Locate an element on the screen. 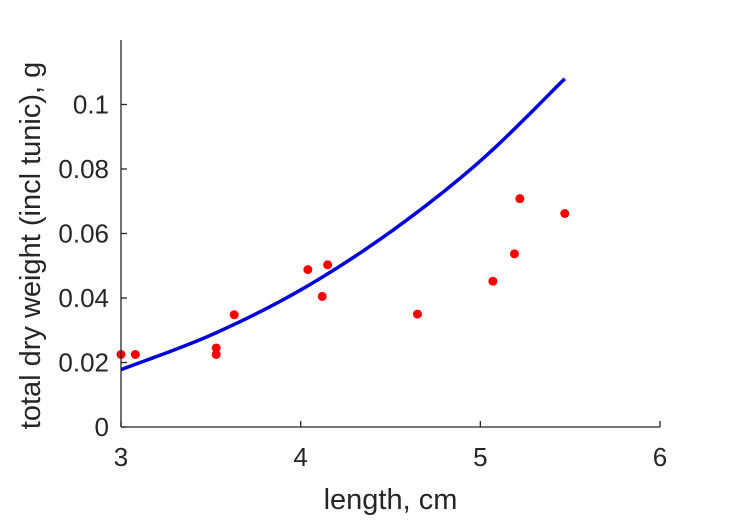 This screenshot has width=729, height=521. y-tick-label: 0 is located at coordinates (102, 427).